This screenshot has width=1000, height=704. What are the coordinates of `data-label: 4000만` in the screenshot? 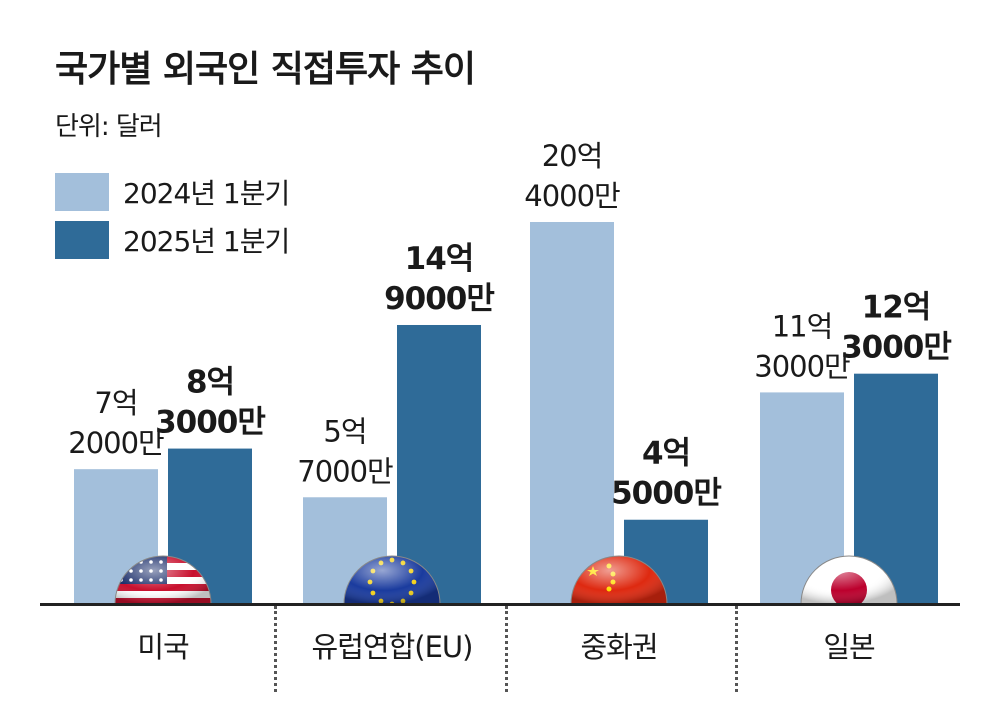 It's located at (572, 196).